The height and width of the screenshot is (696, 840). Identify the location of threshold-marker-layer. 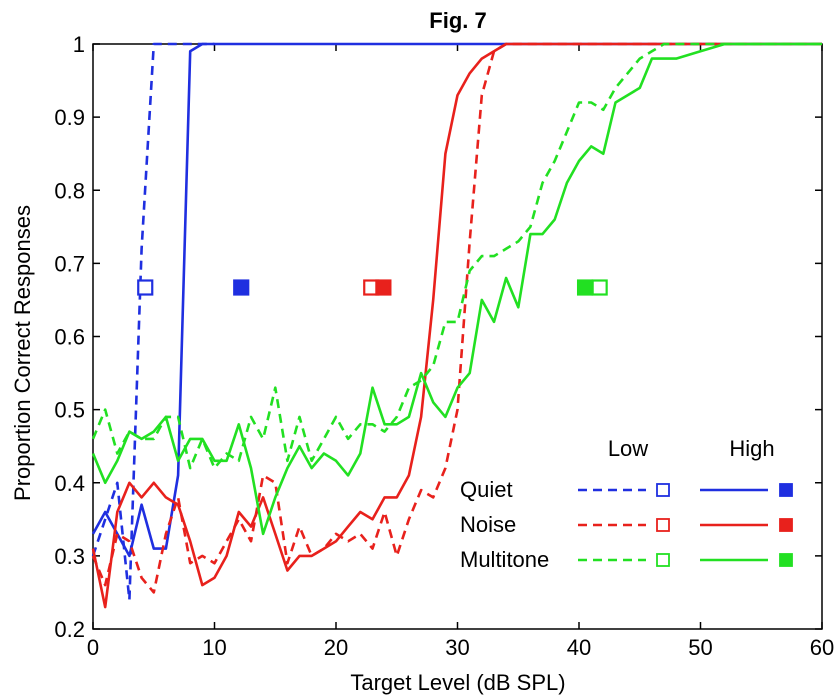
(372, 287).